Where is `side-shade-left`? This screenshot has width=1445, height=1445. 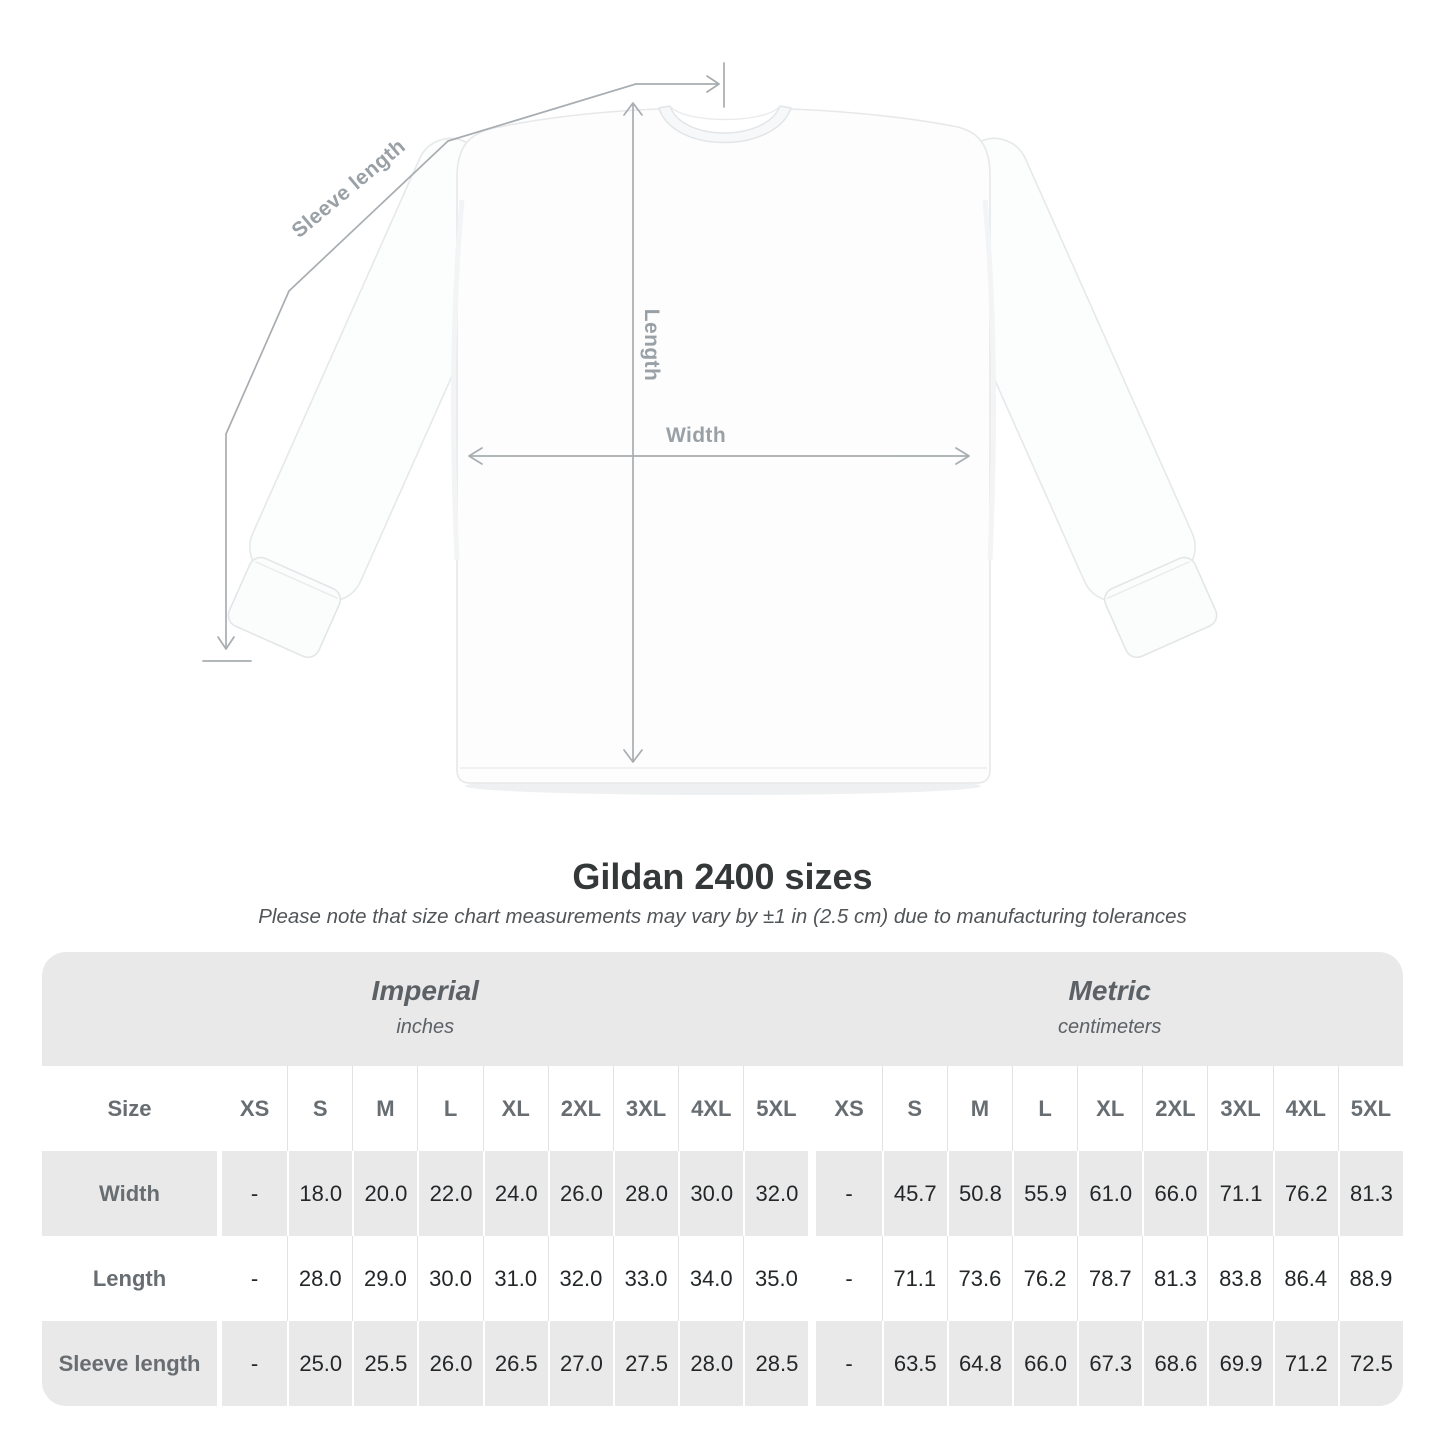 side-shade-left is located at coordinates (458, 380).